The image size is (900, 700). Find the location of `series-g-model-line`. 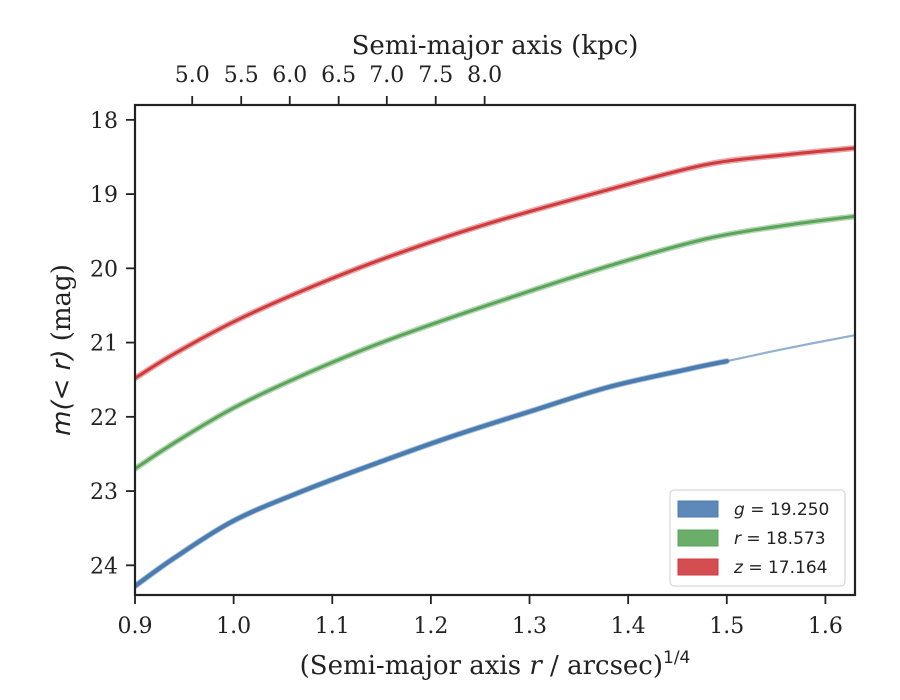

series-g-model-line is located at coordinates (691, 373).